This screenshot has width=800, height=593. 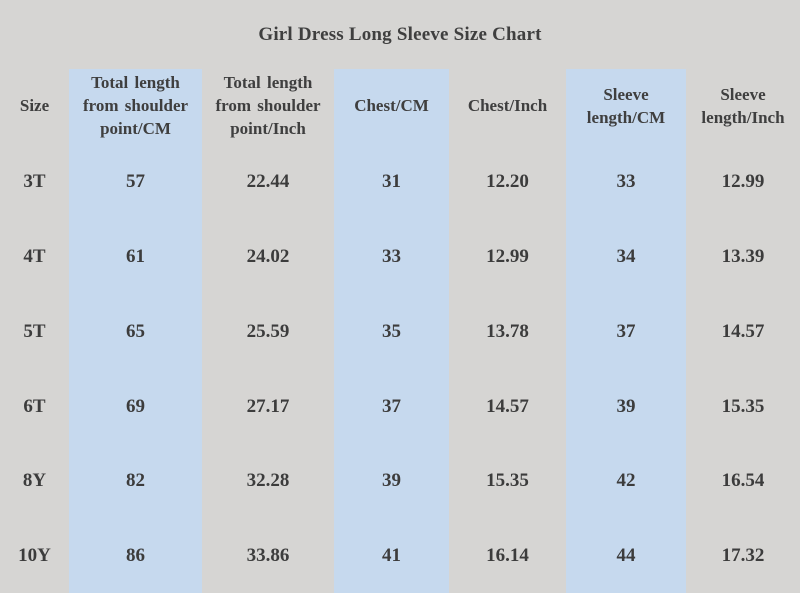 I want to click on value-cell: 61, so click(x=135, y=256).